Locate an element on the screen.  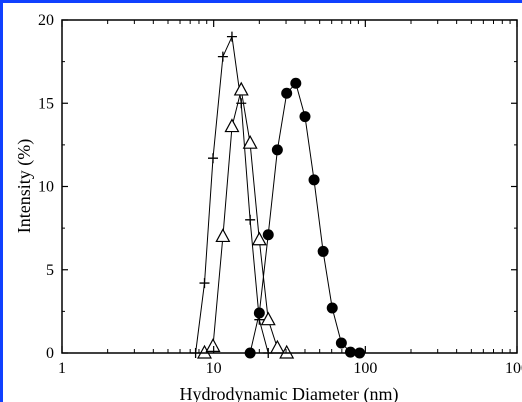
y-axis-label: Intensity (%) is located at coordinates (24, 186).